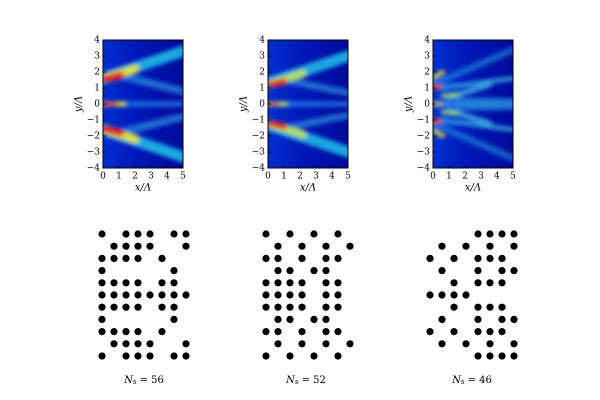 This screenshot has height=400, width=600. I want to click on dot-pattern, so click(308, 295).